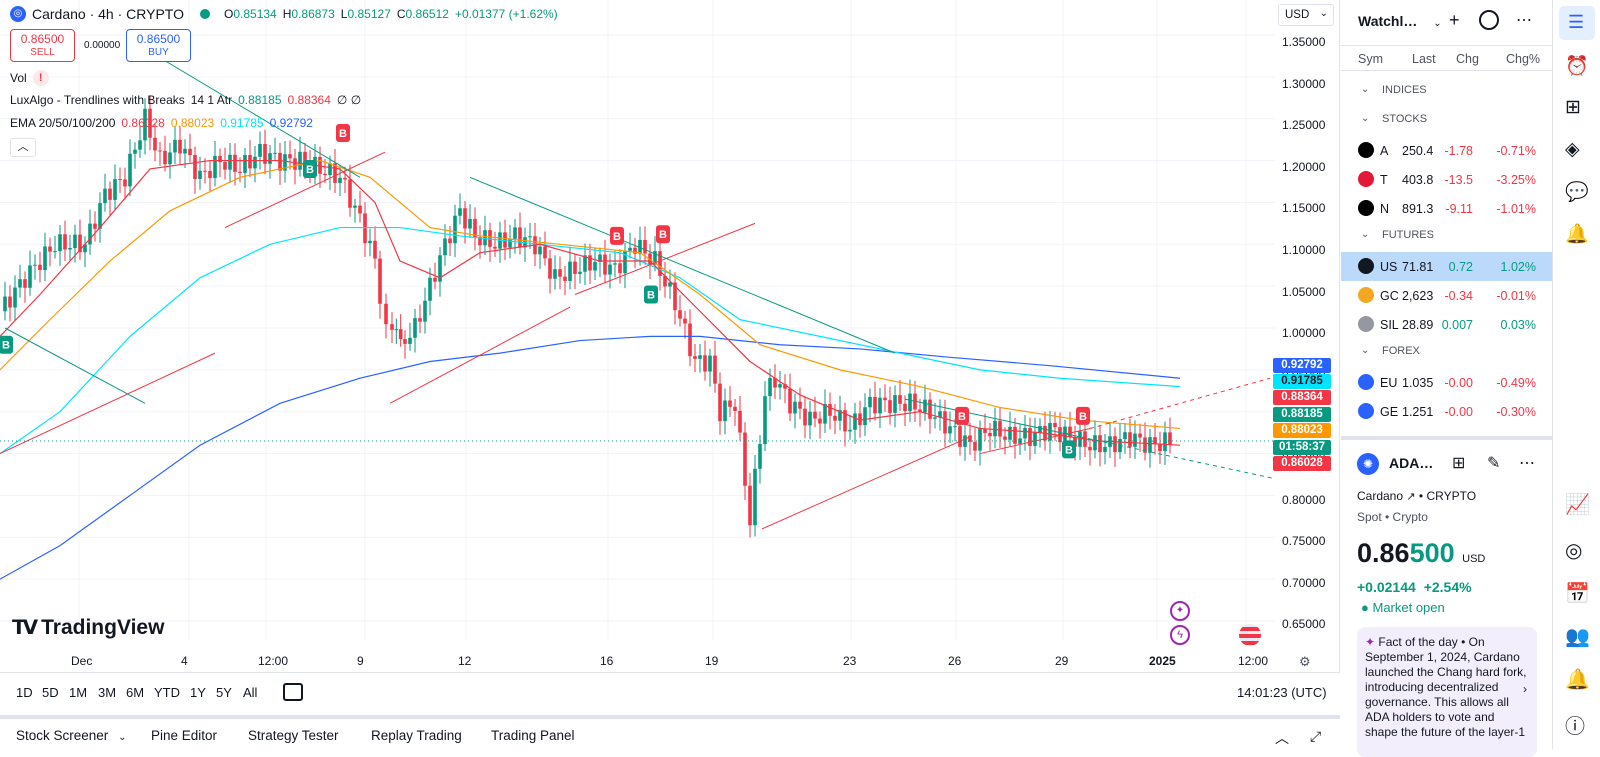  I want to click on edit-icon: ✎, so click(1494, 463).